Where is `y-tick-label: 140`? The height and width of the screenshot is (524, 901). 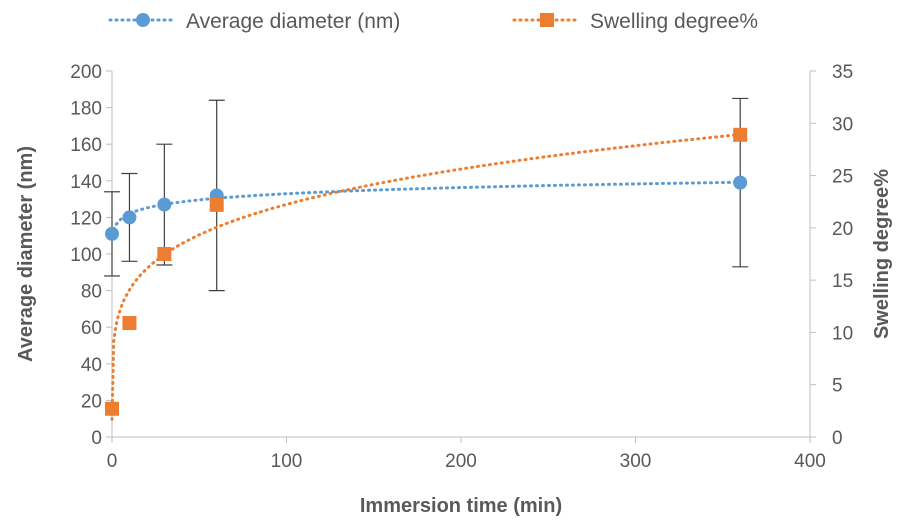 y-tick-label: 140 is located at coordinates (86, 182).